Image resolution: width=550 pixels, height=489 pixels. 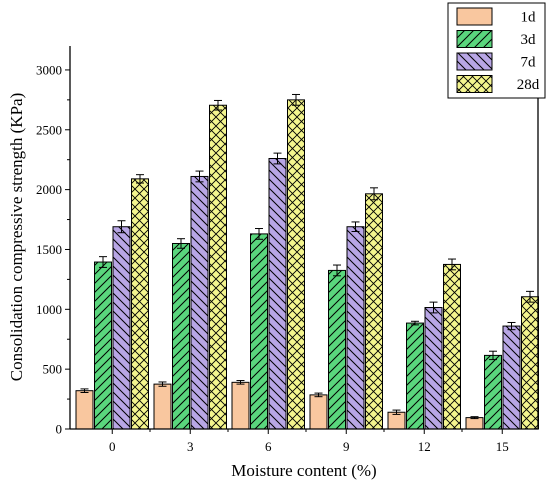 What do you see at coordinates (268, 446) in the screenshot?
I see `x-tick-label: 6` at bounding box center [268, 446].